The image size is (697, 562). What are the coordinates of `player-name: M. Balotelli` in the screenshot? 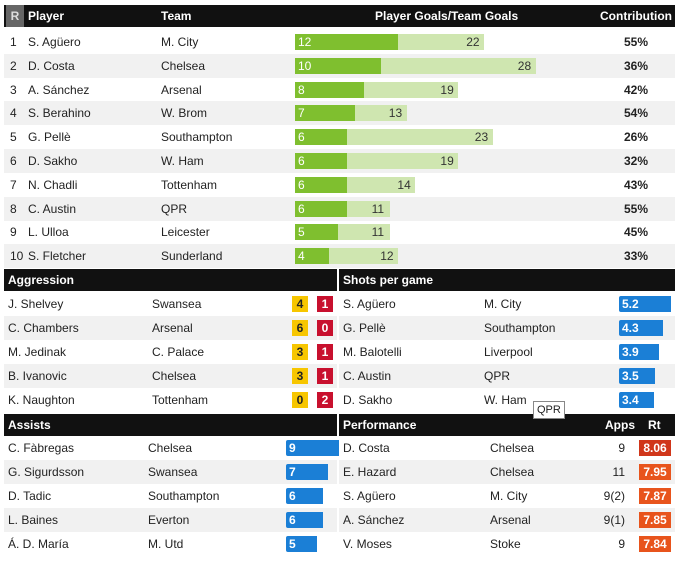 It's located at (372, 352).